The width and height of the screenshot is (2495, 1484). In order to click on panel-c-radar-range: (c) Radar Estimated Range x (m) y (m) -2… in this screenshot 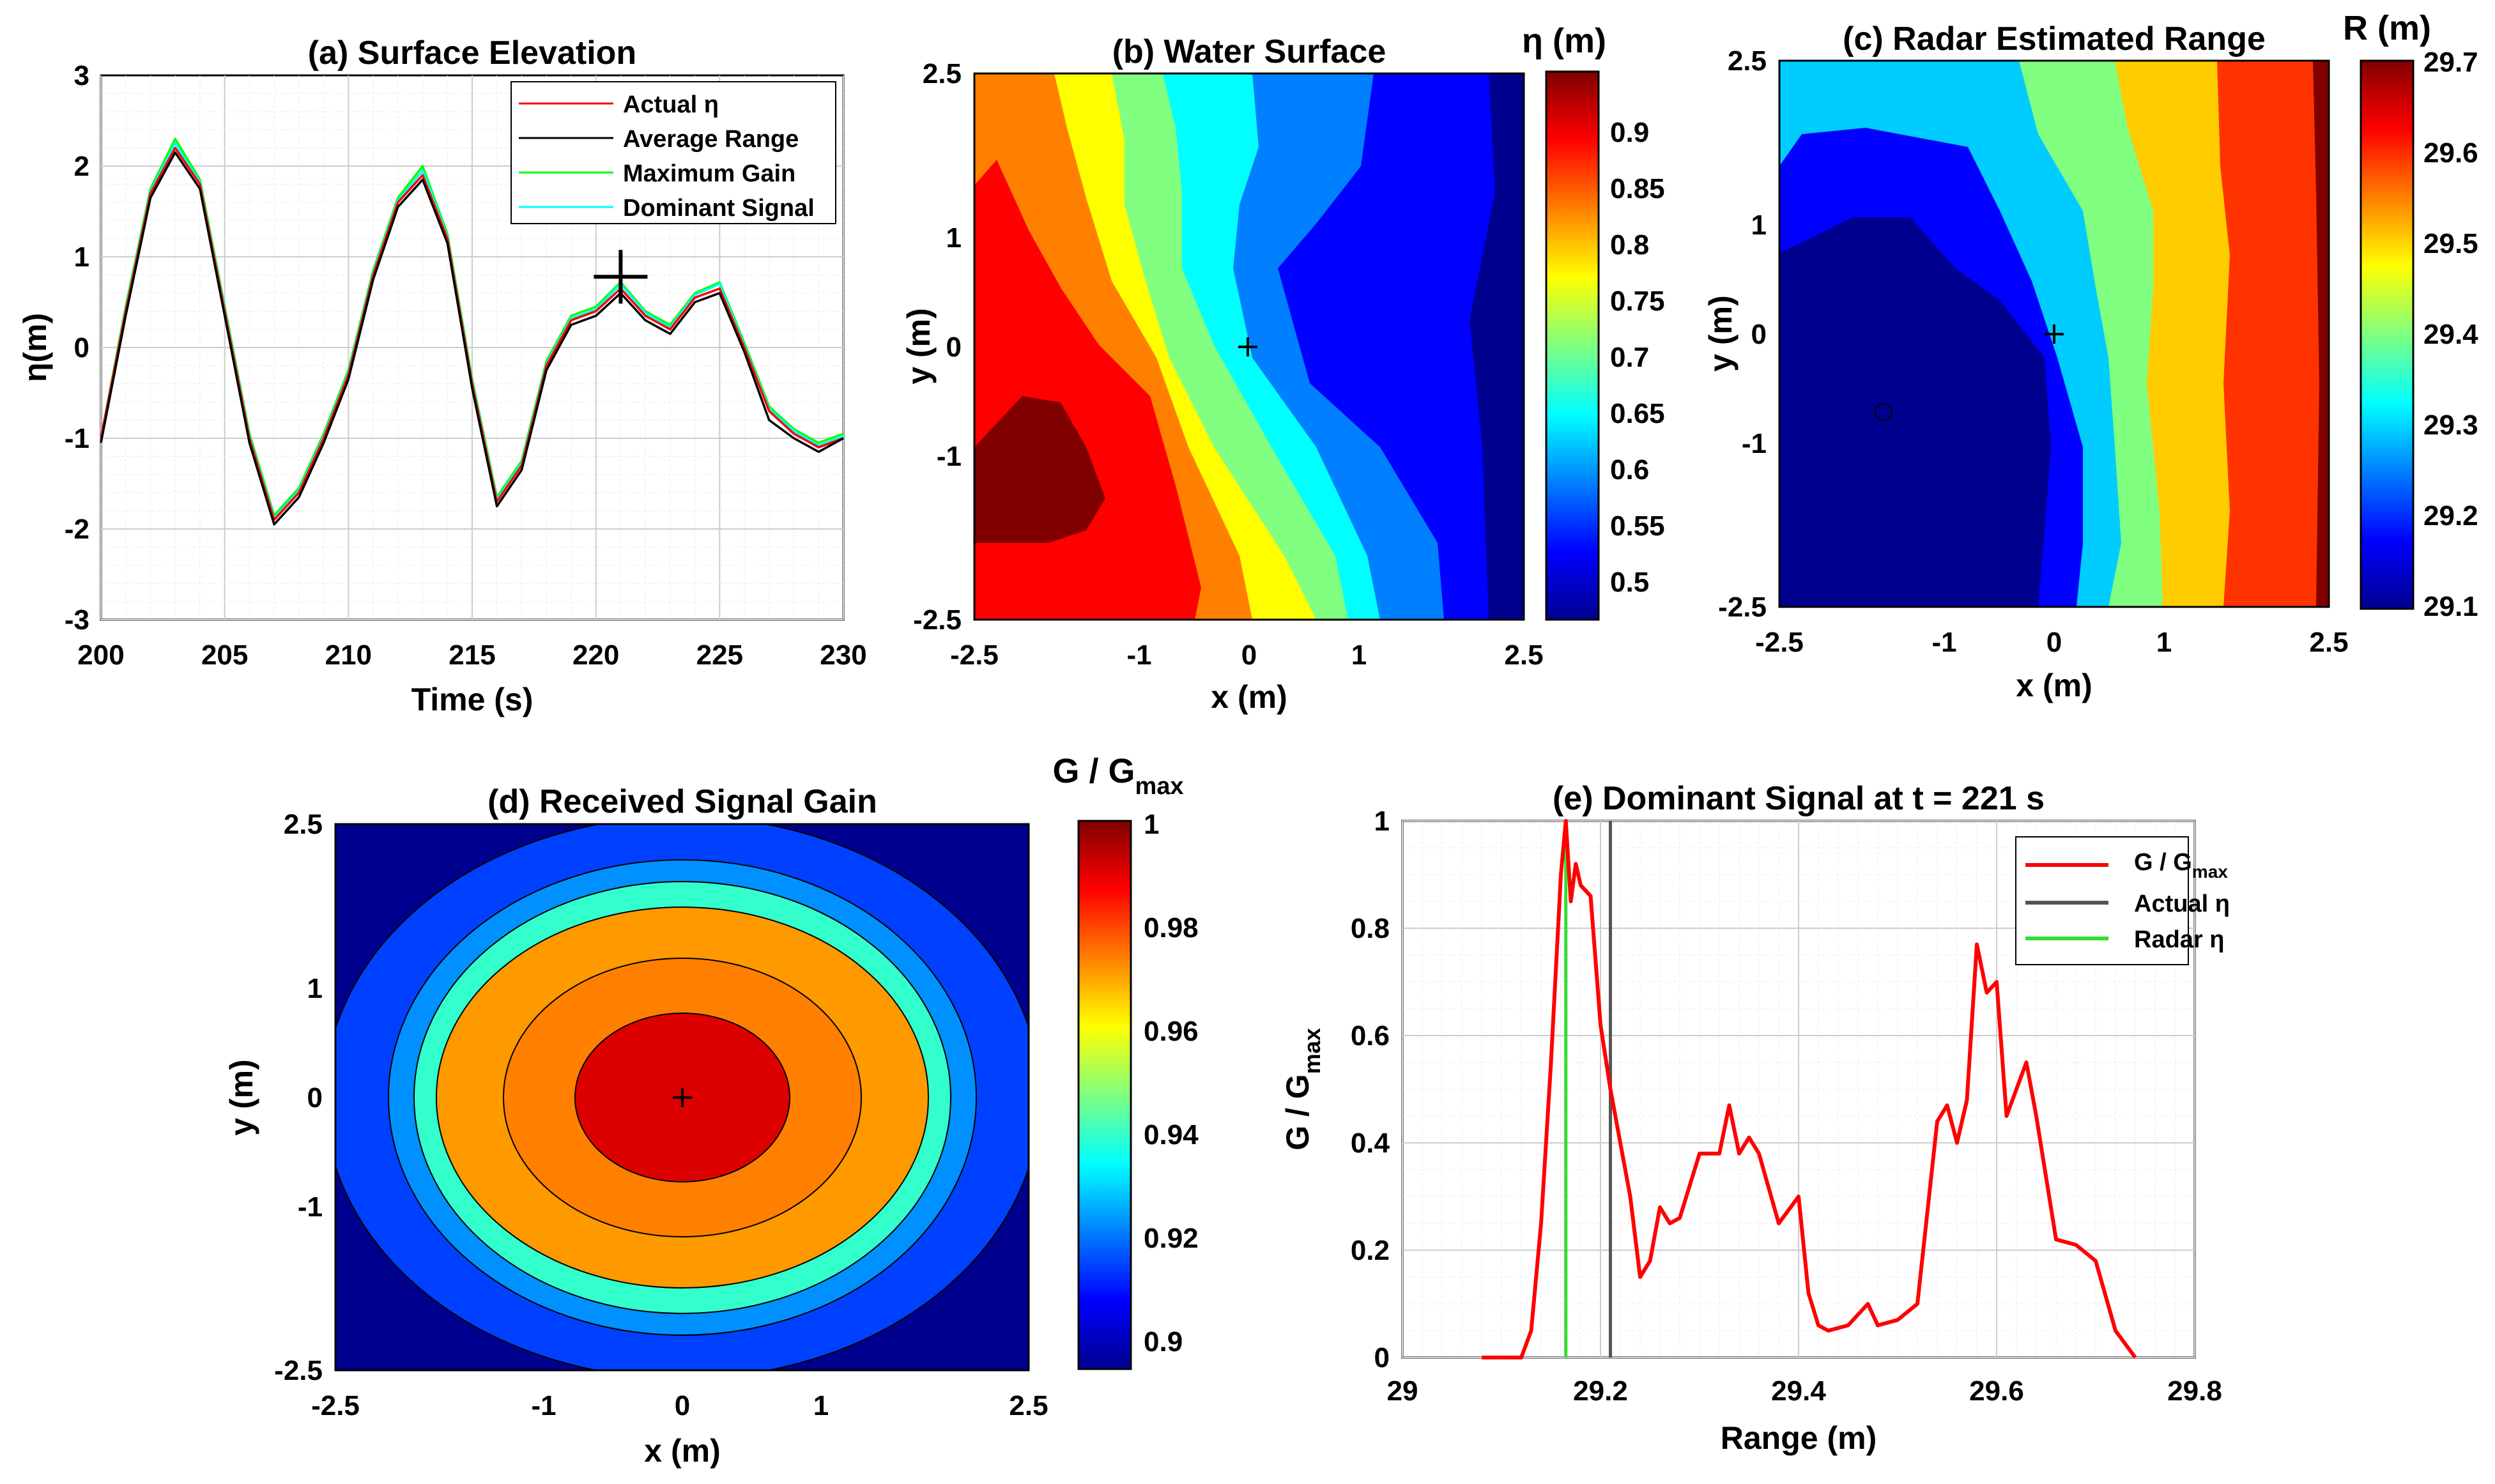, I will do `click(2090, 356)`.